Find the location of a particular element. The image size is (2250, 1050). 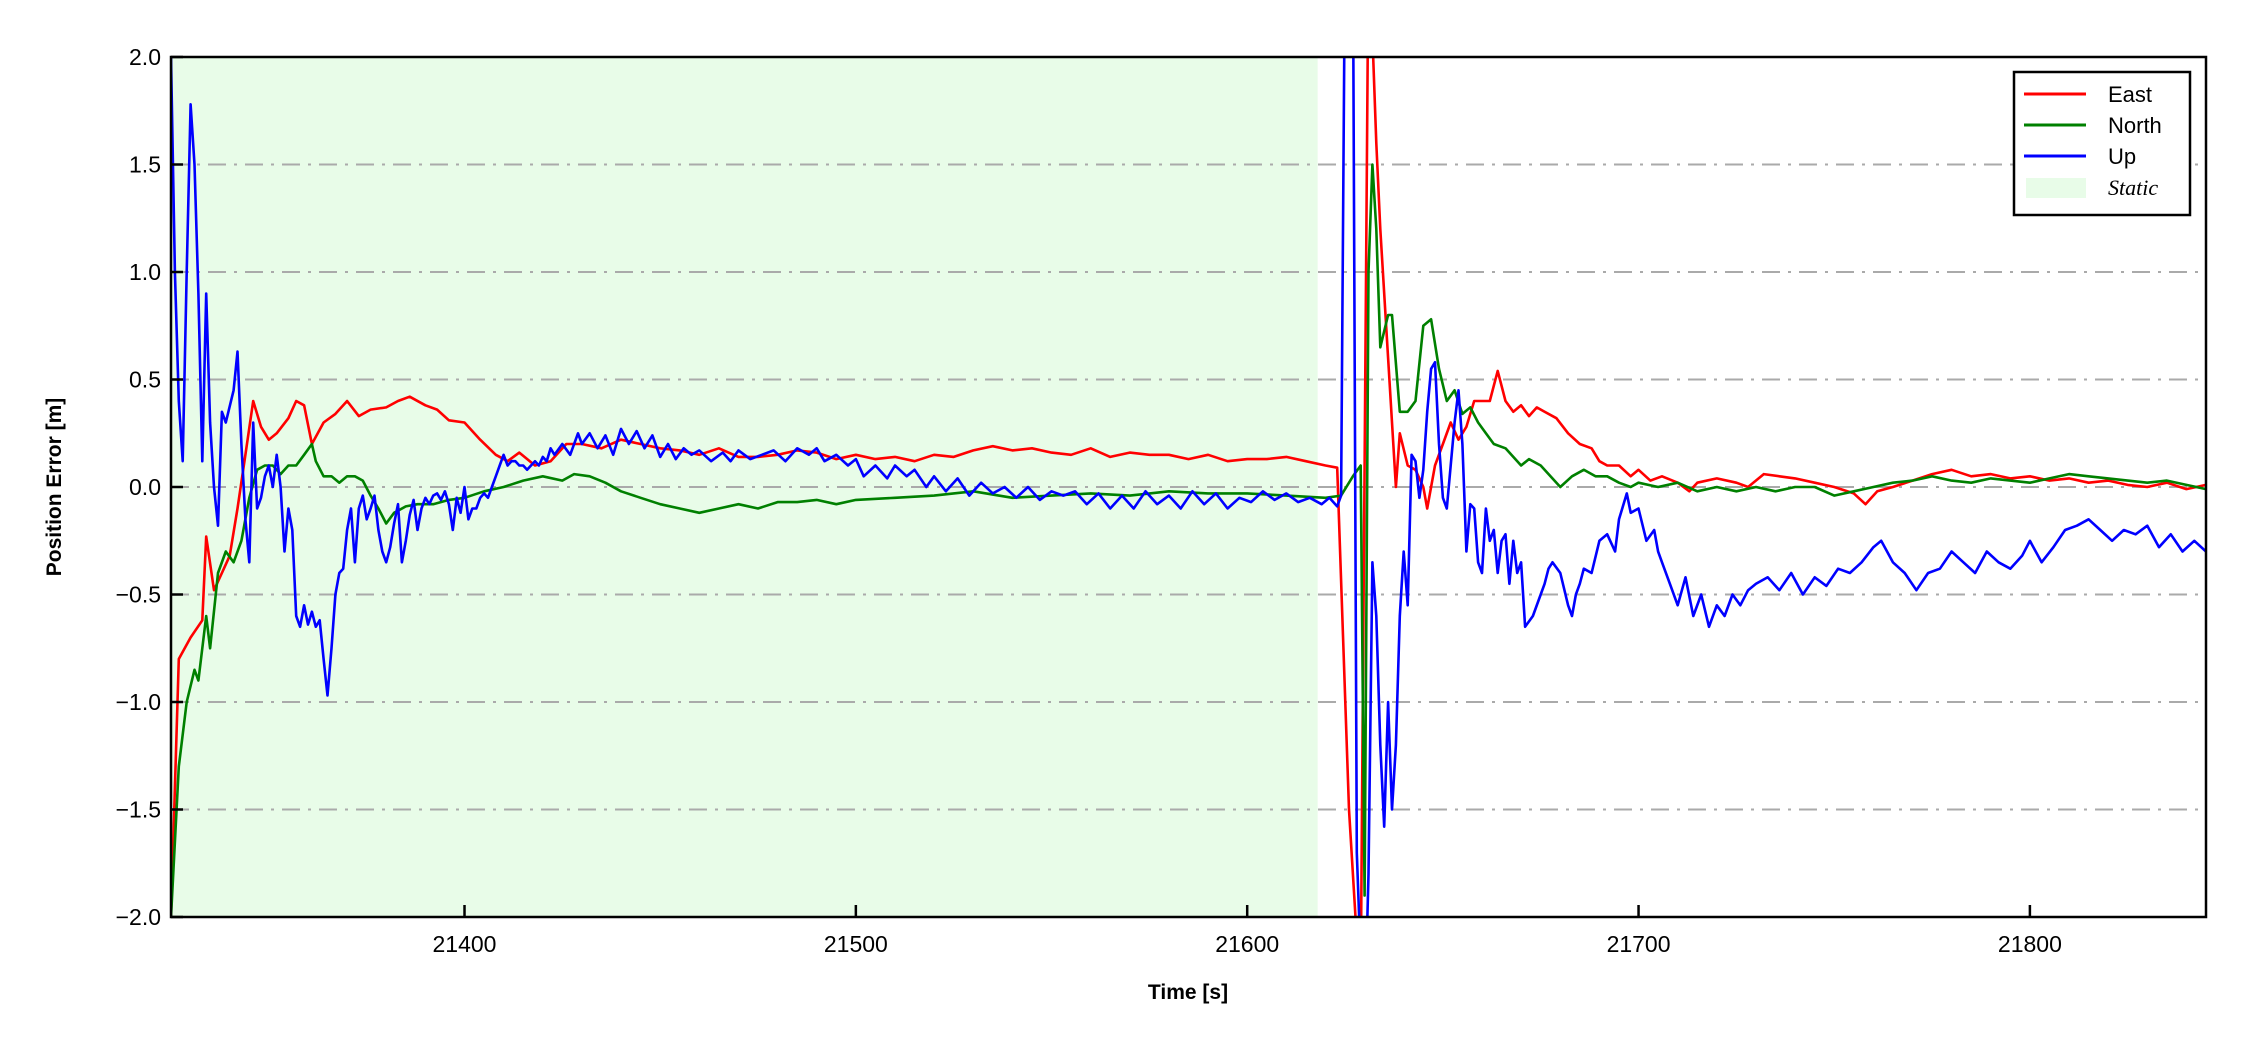

legend: East North Up Static is located at coordinates (2102, 143).